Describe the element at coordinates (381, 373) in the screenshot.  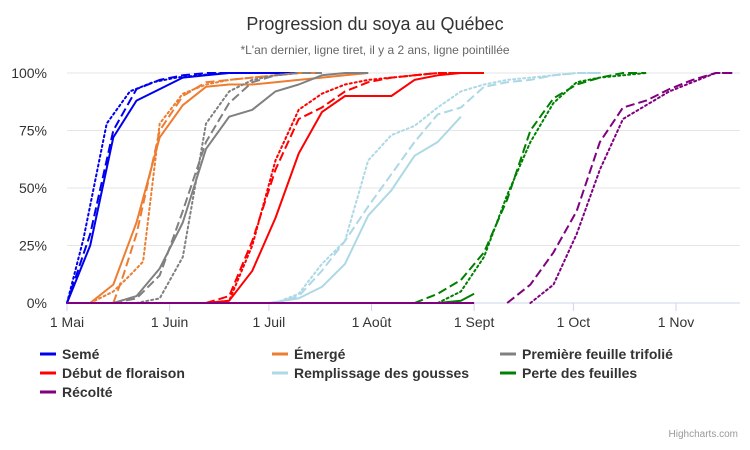
I see `legend-label: Remplissage des gousses` at that location.